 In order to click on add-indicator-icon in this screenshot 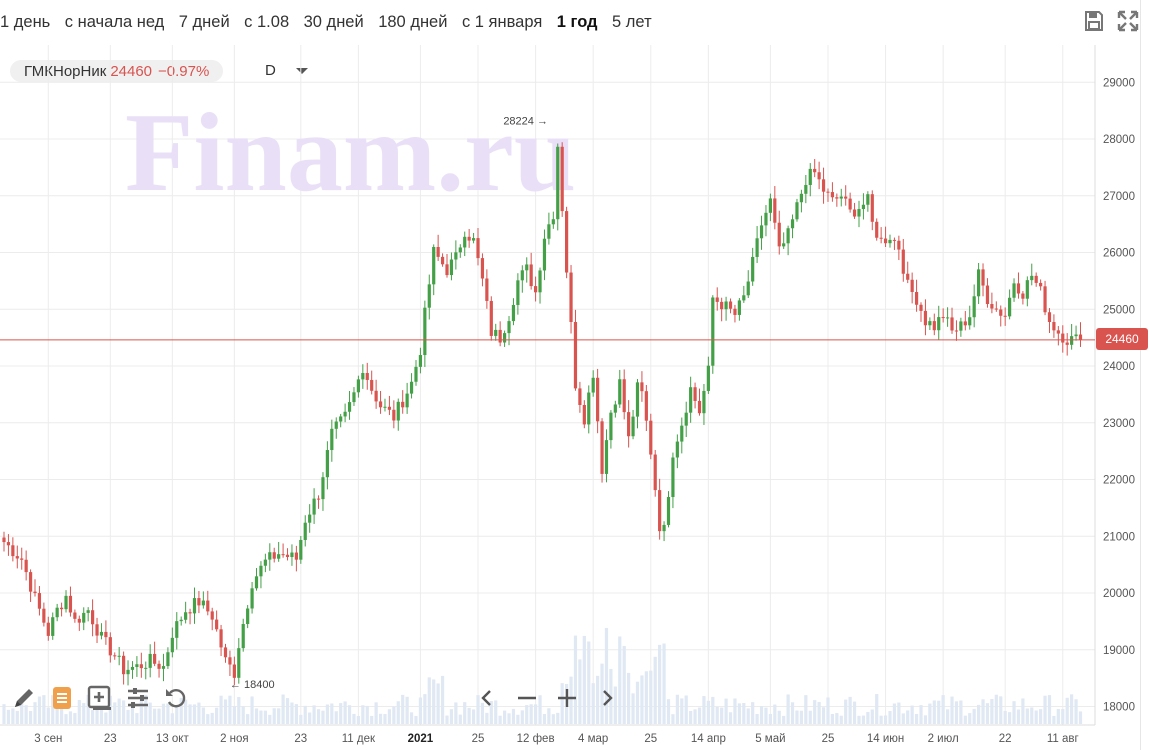, I will do `click(100, 698)`.